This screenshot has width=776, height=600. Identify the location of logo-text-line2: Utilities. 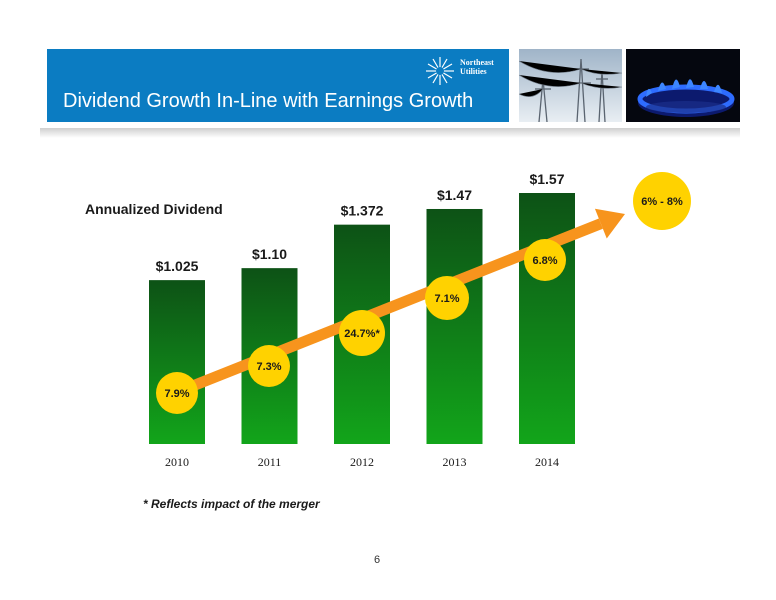
(473, 71).